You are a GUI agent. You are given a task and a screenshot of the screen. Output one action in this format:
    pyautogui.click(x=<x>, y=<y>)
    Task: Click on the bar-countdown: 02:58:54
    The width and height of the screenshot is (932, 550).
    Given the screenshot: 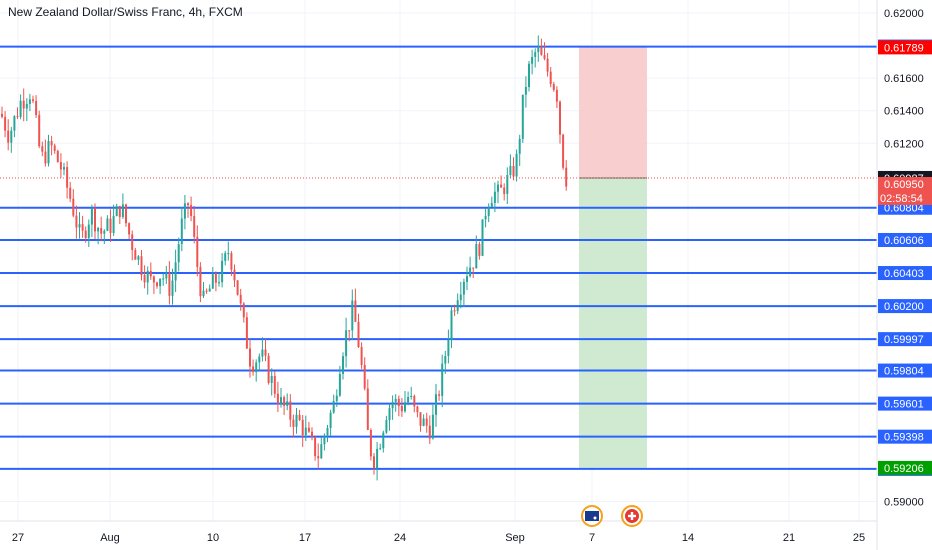 What is the action you would take?
    pyautogui.click(x=901, y=199)
    